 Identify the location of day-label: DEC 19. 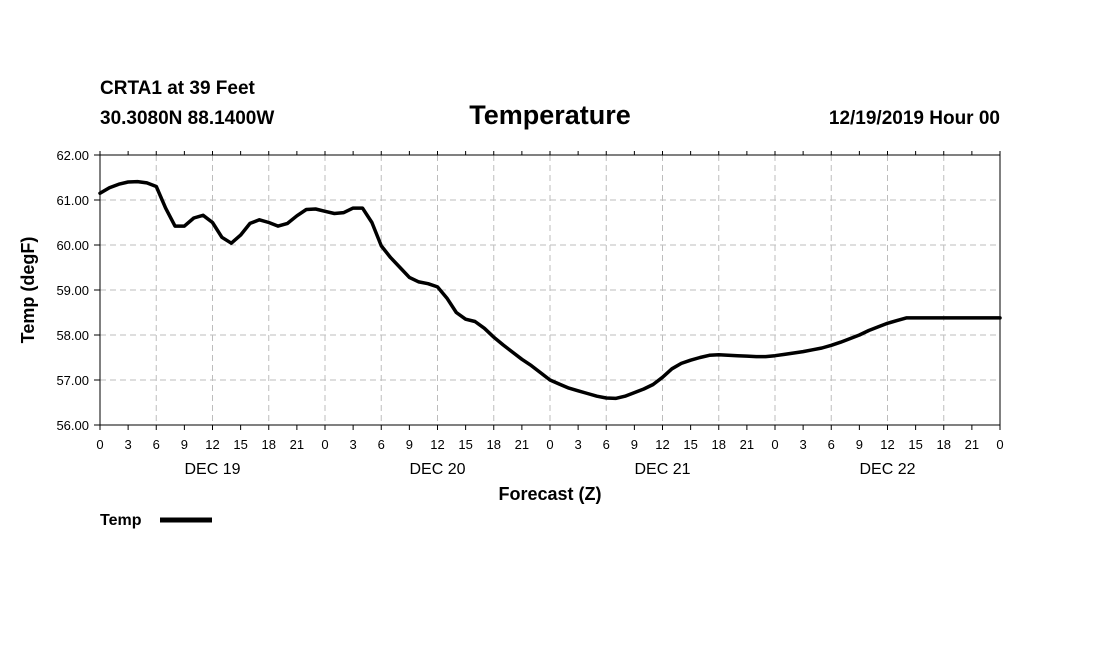
(212, 469).